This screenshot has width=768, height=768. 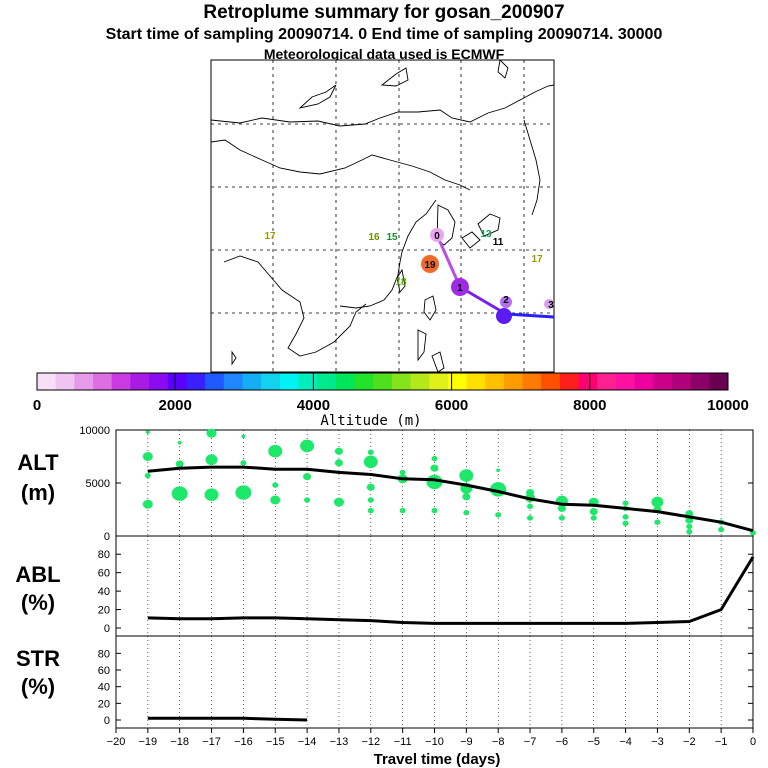 I want to click on x-tick-label: −10, so click(x=434, y=742).